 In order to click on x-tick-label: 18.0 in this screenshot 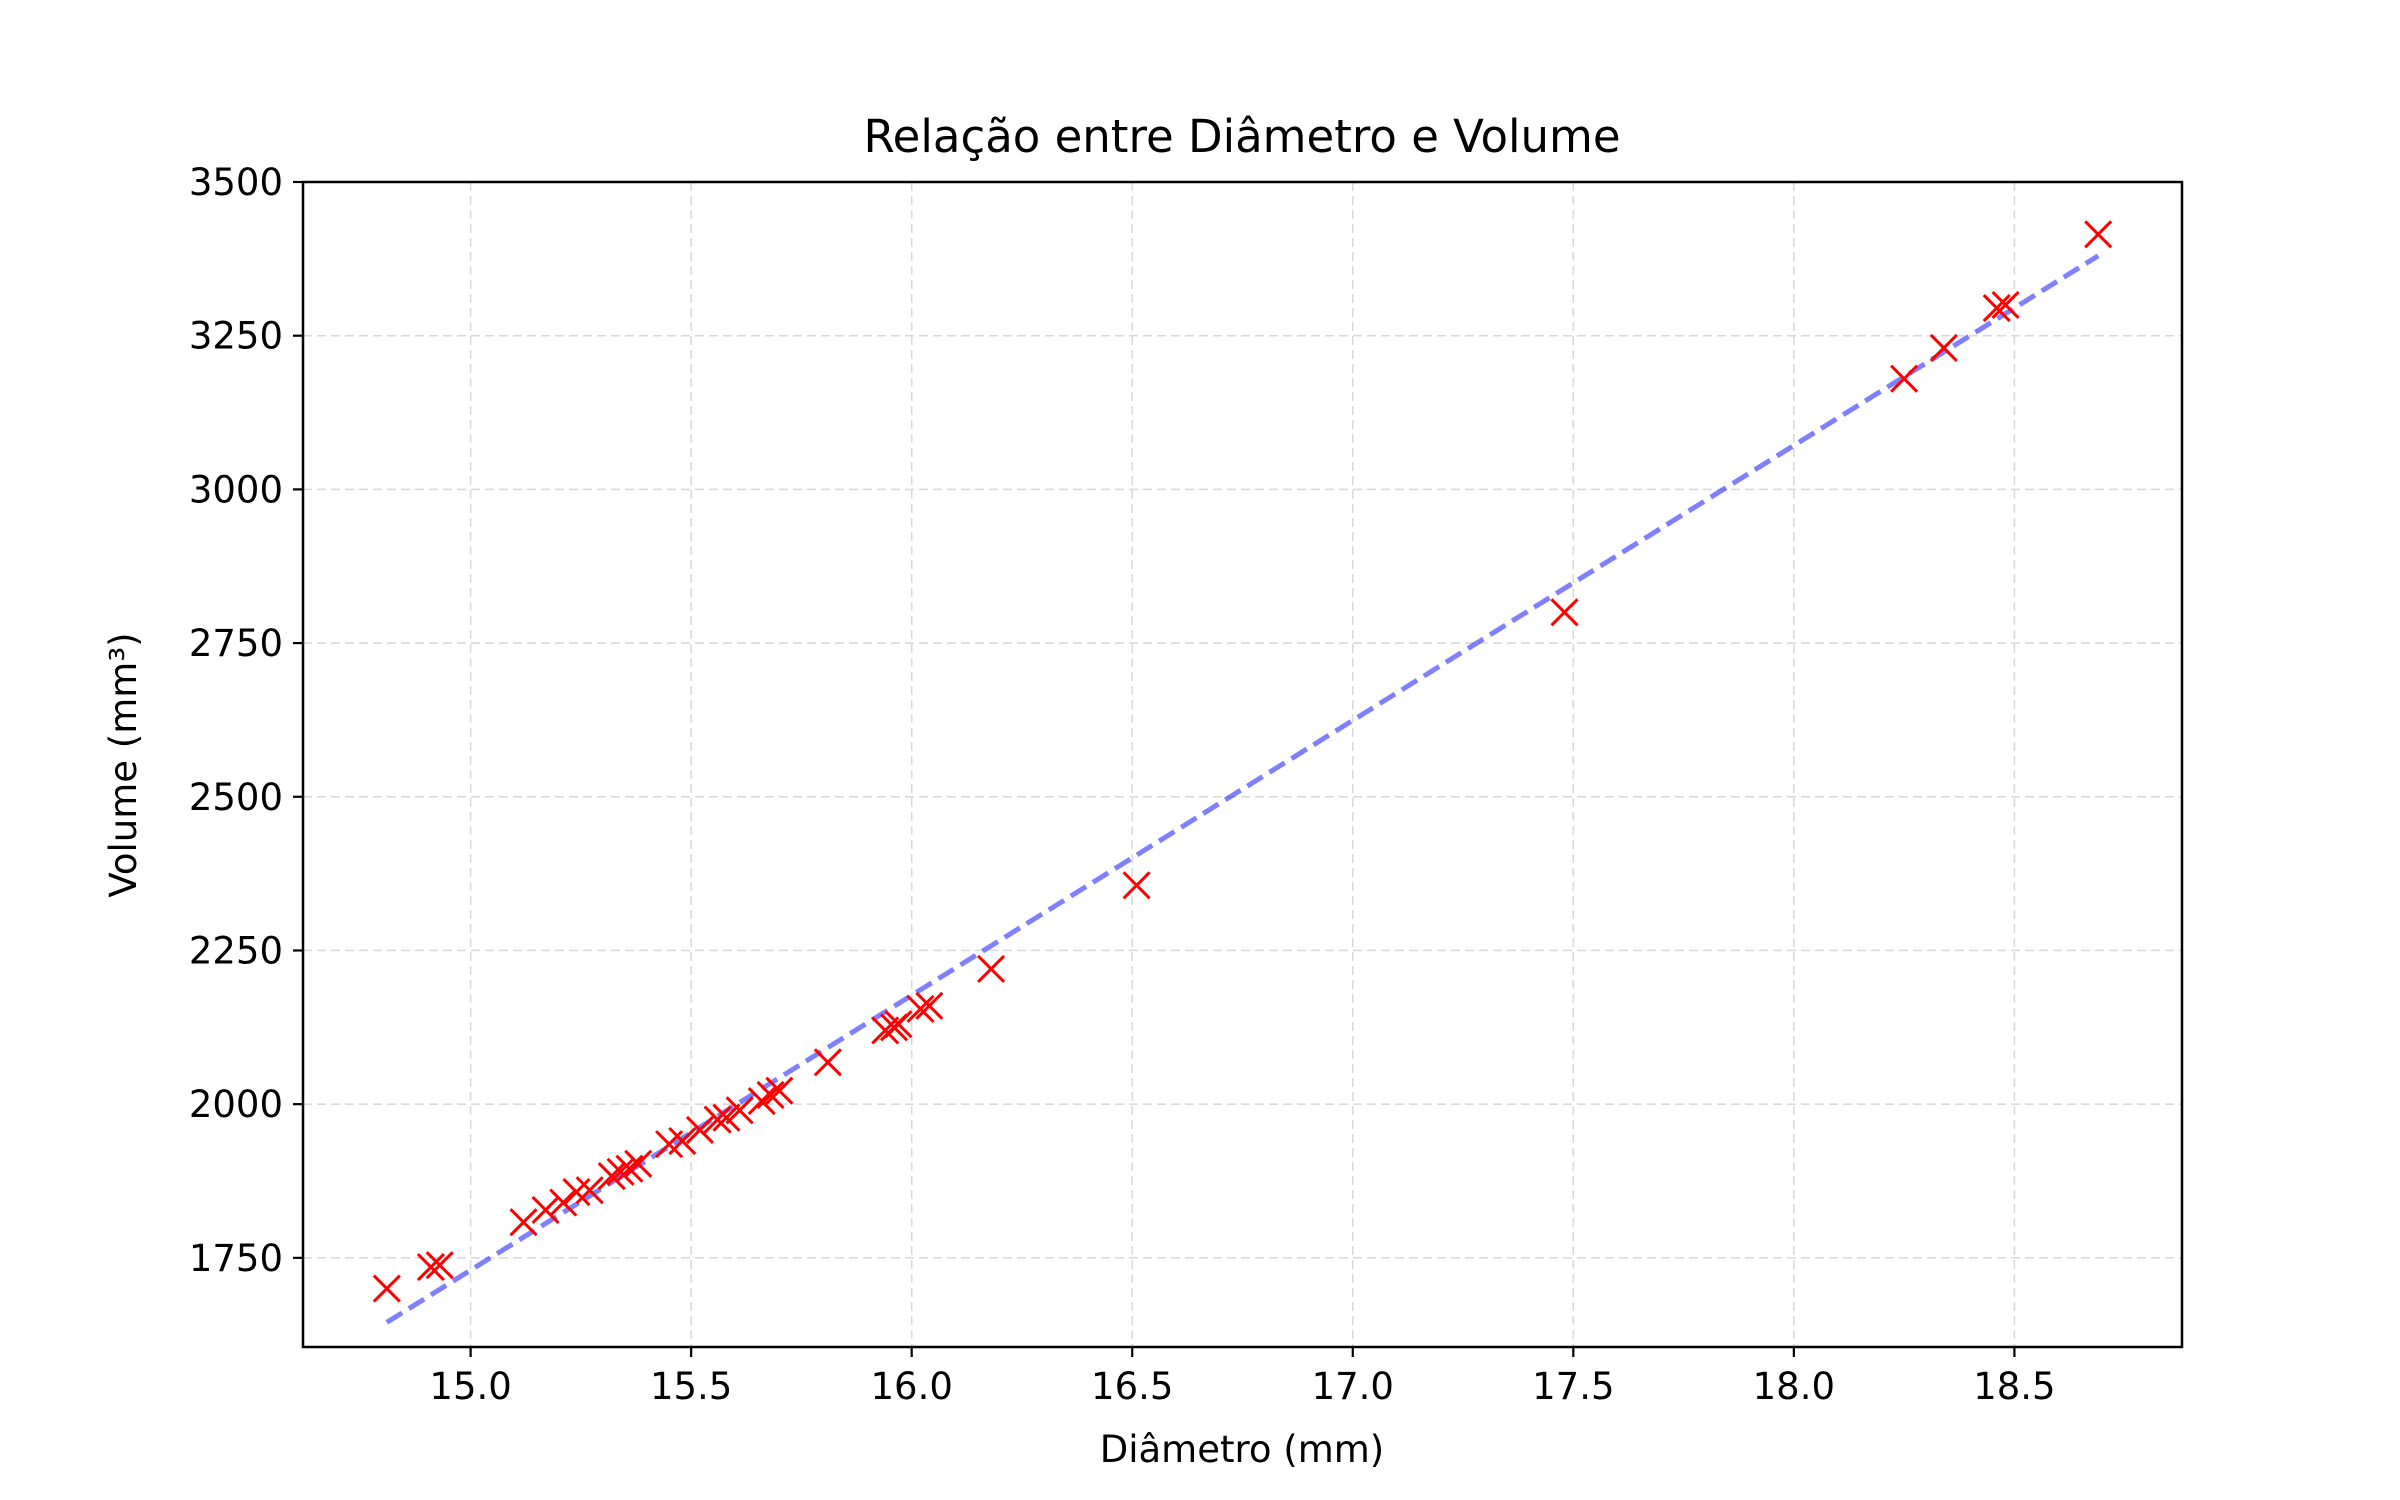, I will do `click(1794, 1386)`.